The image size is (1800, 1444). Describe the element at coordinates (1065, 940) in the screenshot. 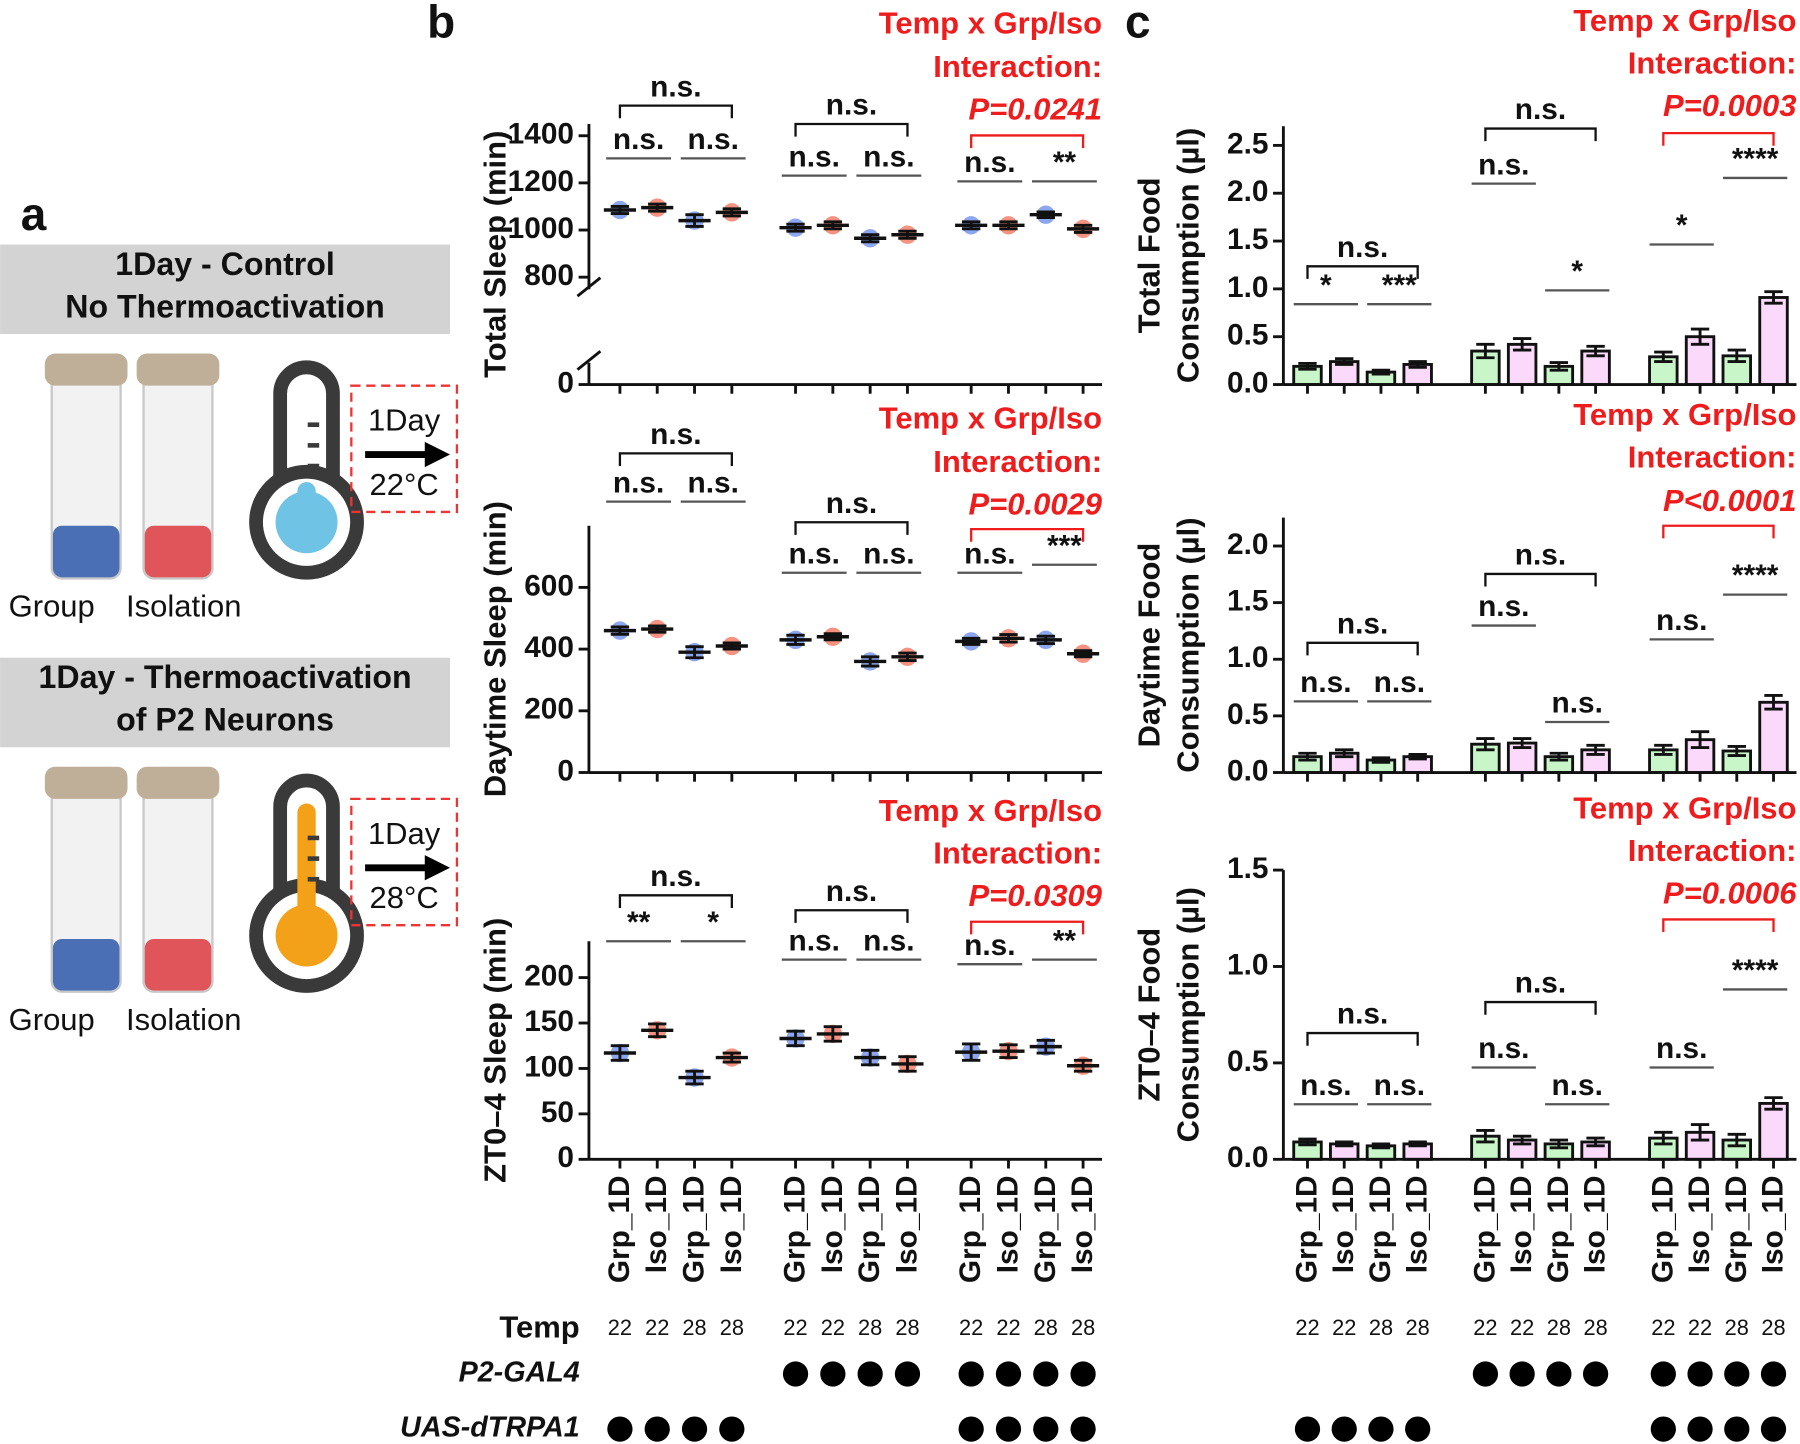

I see `significance: **` at that location.